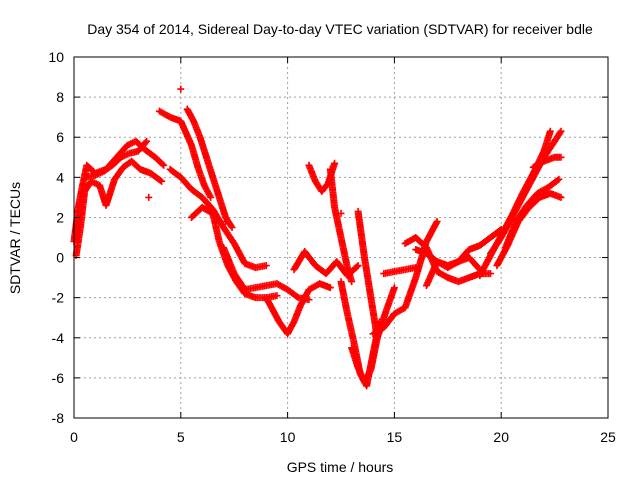  I want to click on series-sat-p, so click(405, 277).